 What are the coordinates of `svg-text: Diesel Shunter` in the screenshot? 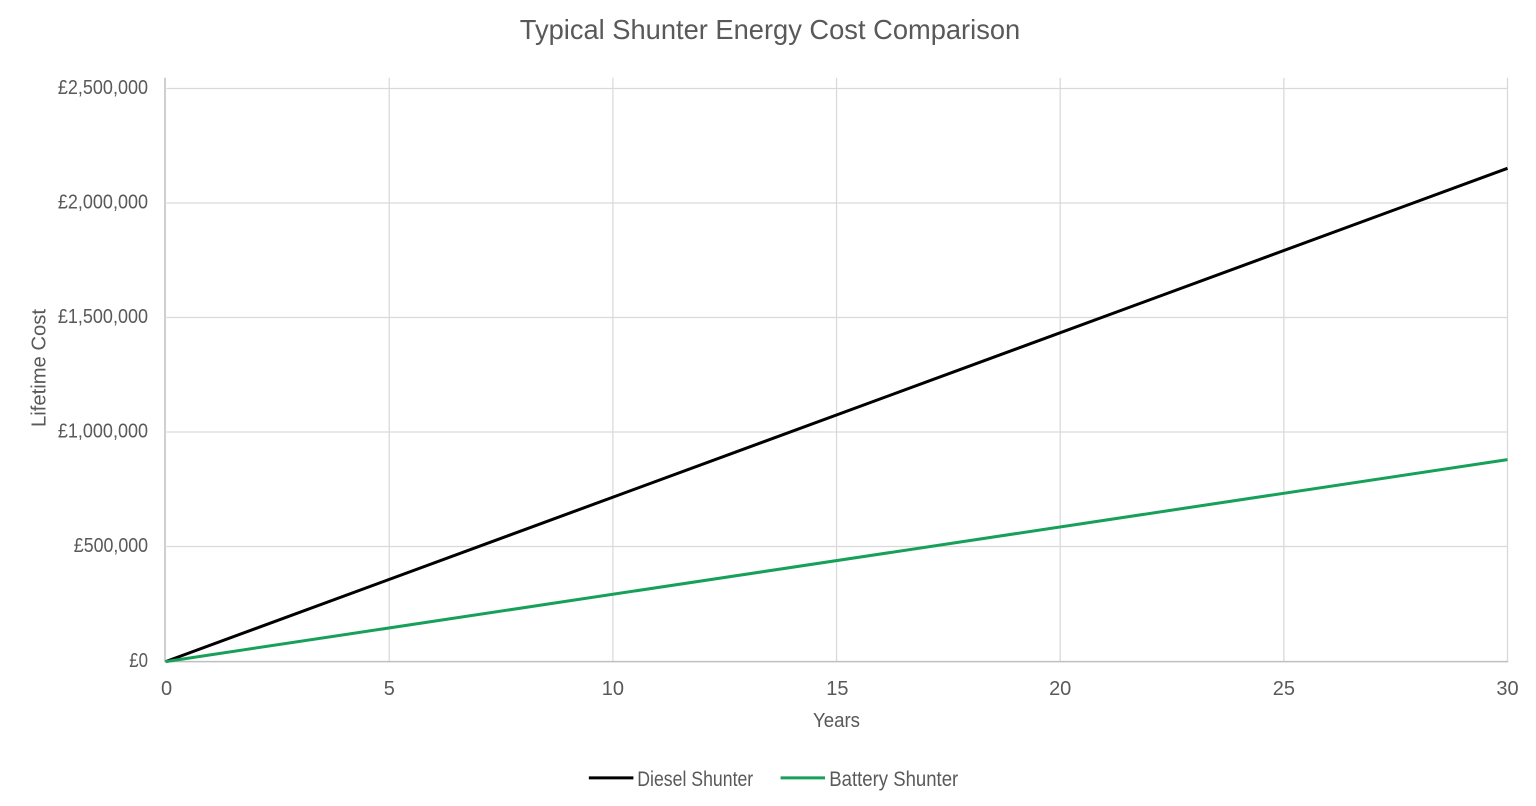 It's located at (695, 779).